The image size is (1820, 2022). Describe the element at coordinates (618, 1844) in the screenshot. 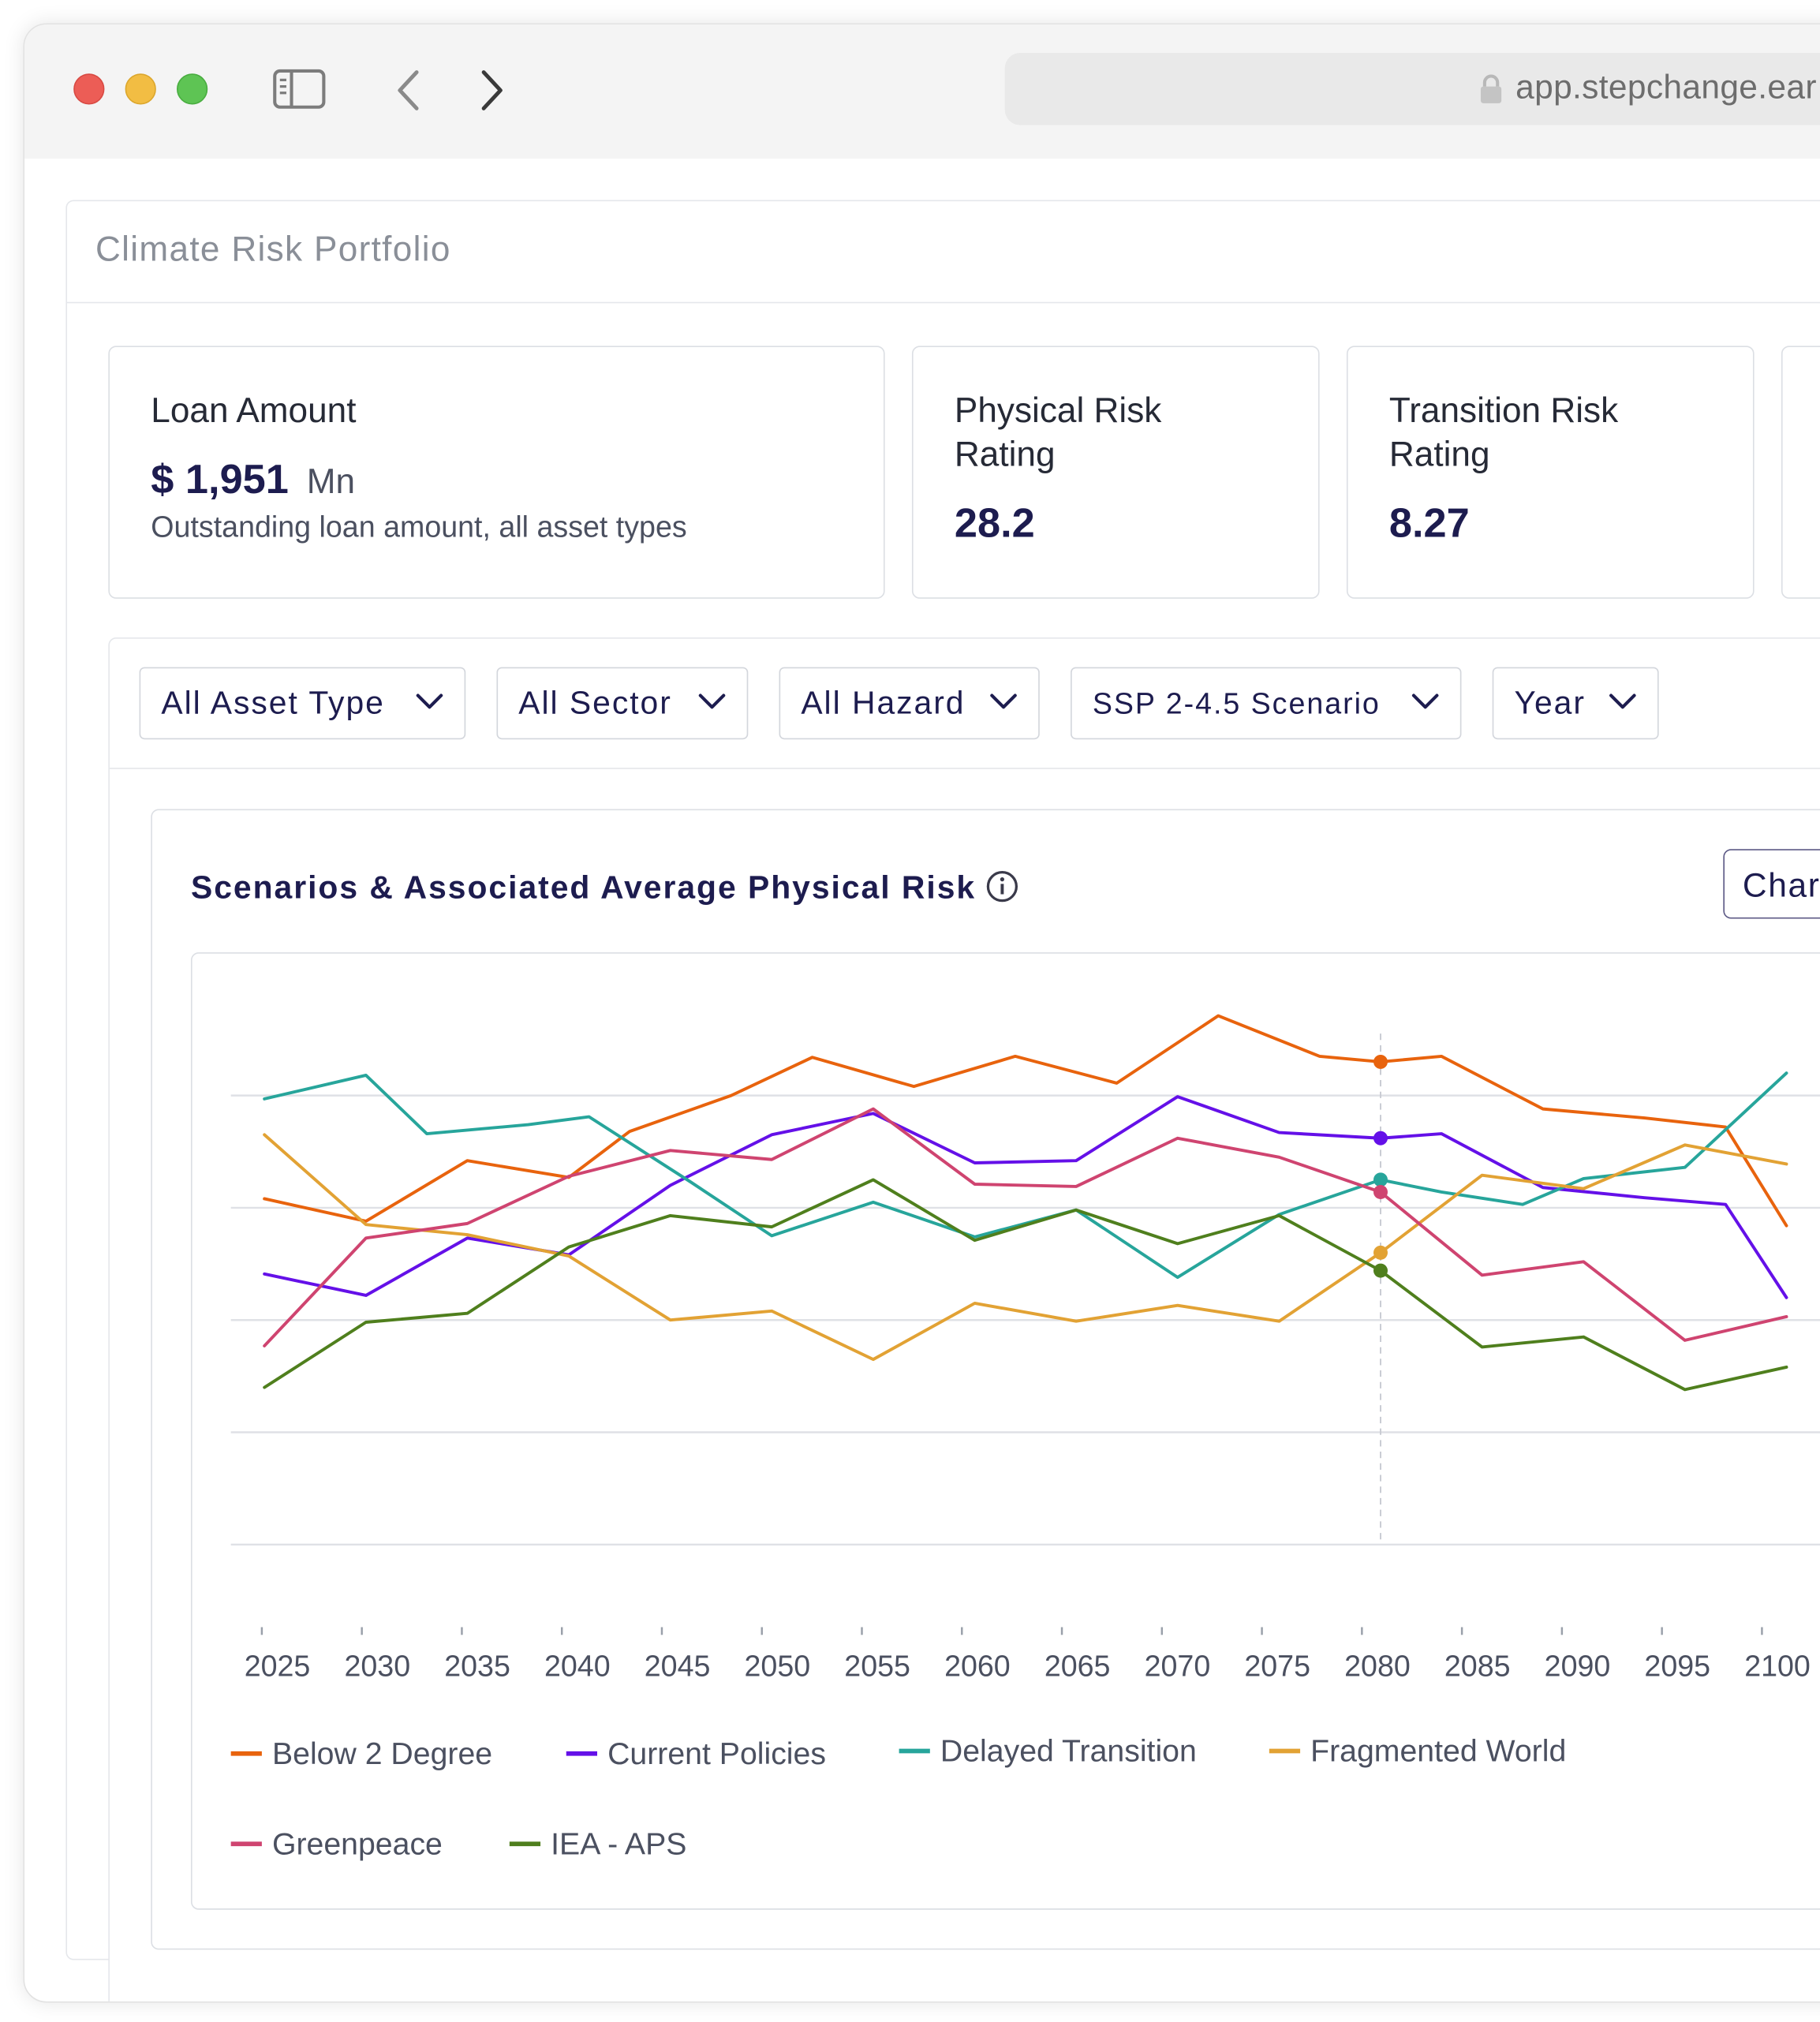

I see `legend-label: IEA - APS` at that location.